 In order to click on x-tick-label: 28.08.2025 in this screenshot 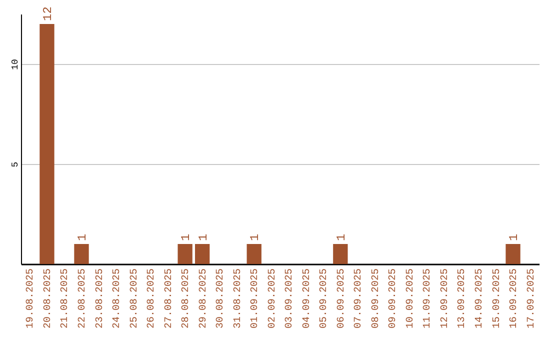, I will do `click(186, 298)`.